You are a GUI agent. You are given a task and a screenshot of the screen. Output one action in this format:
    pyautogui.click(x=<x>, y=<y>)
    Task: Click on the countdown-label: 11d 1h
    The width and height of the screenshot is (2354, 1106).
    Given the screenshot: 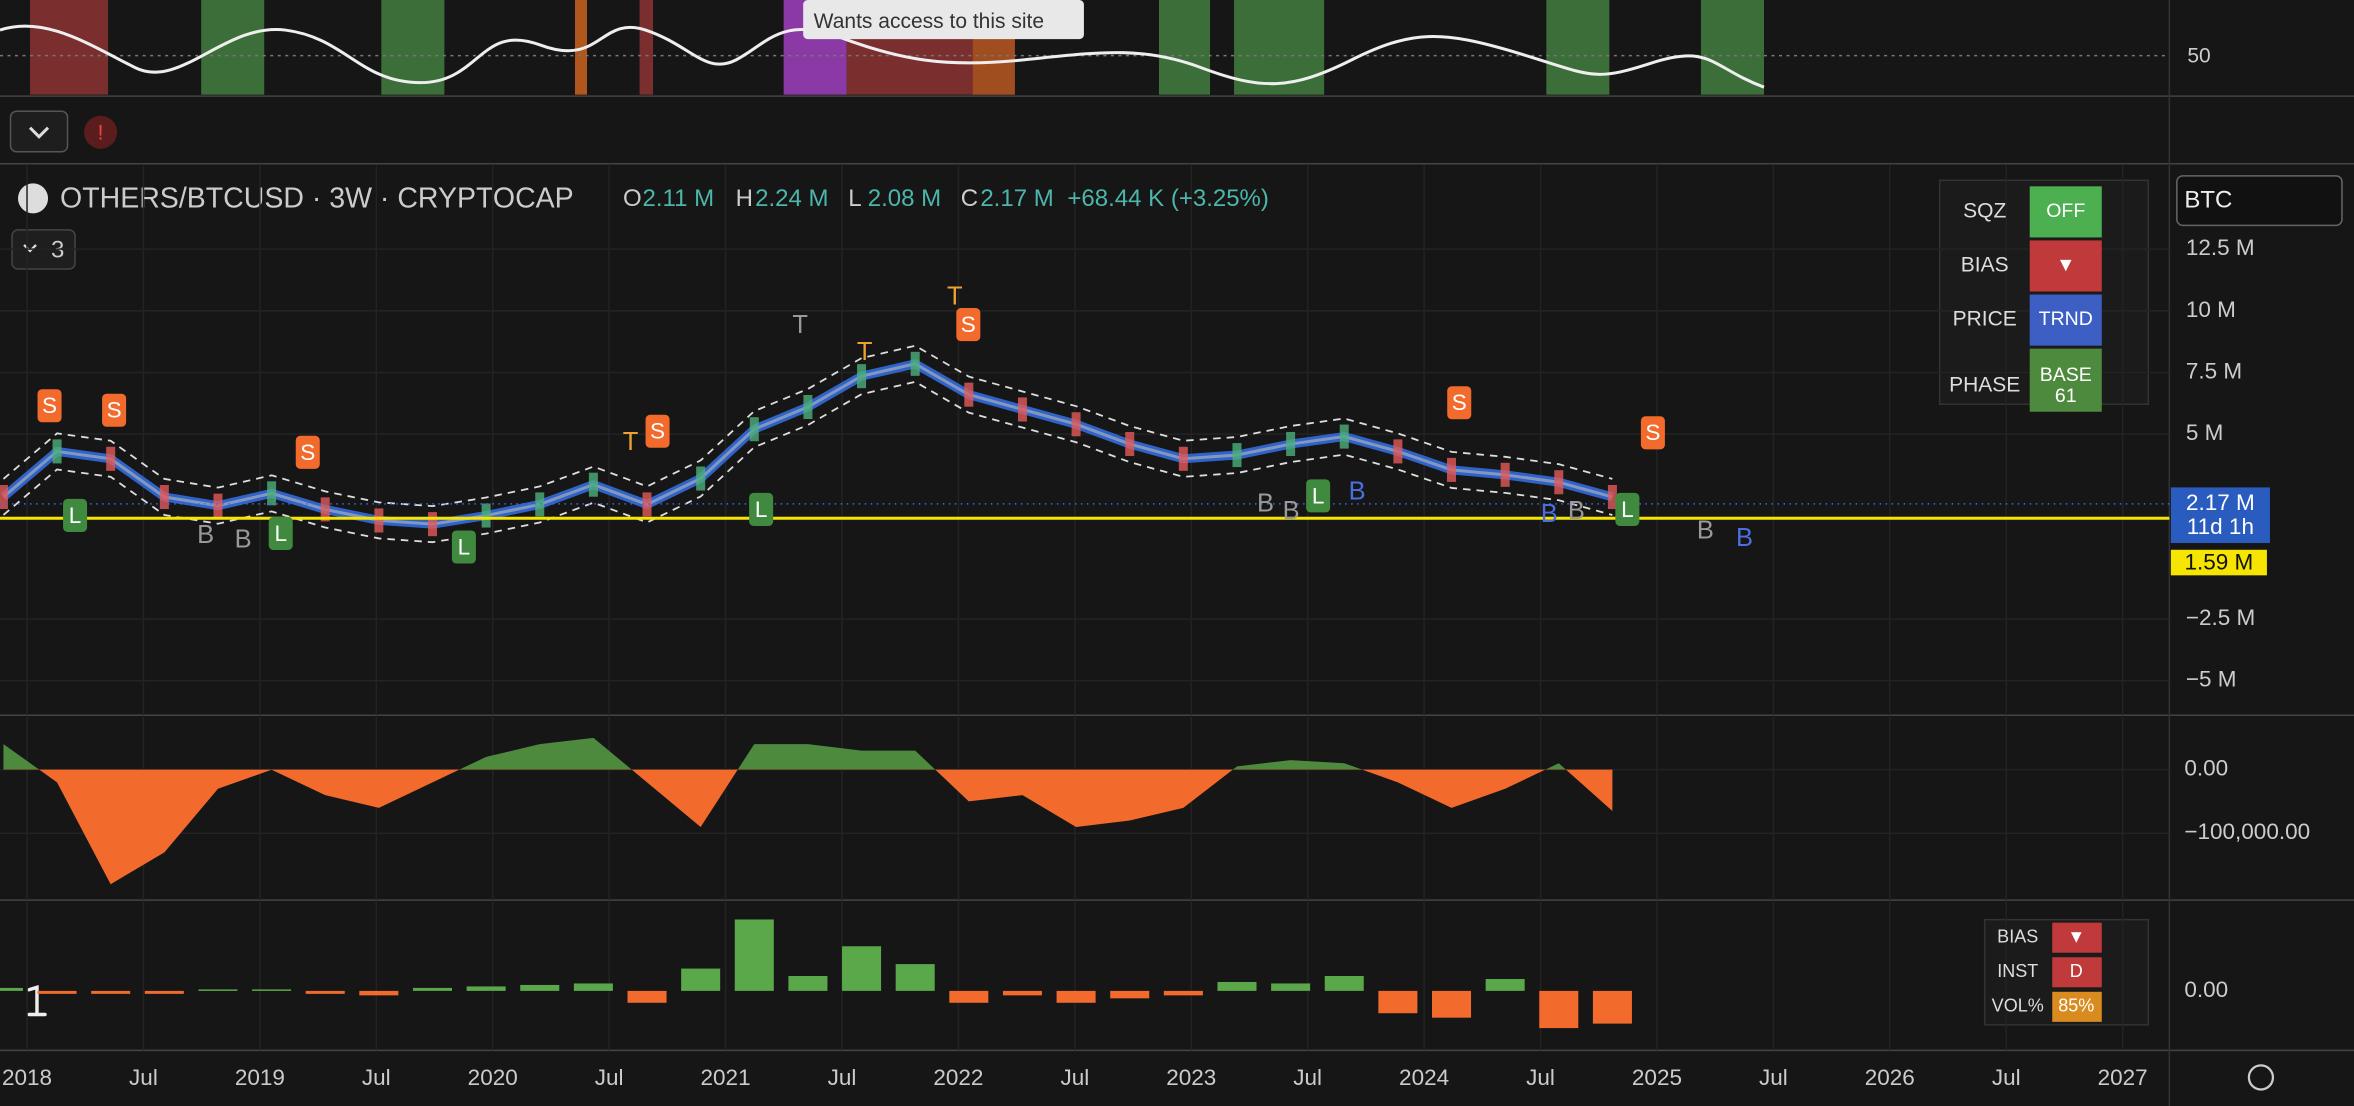 What is the action you would take?
    pyautogui.click(x=2220, y=526)
    